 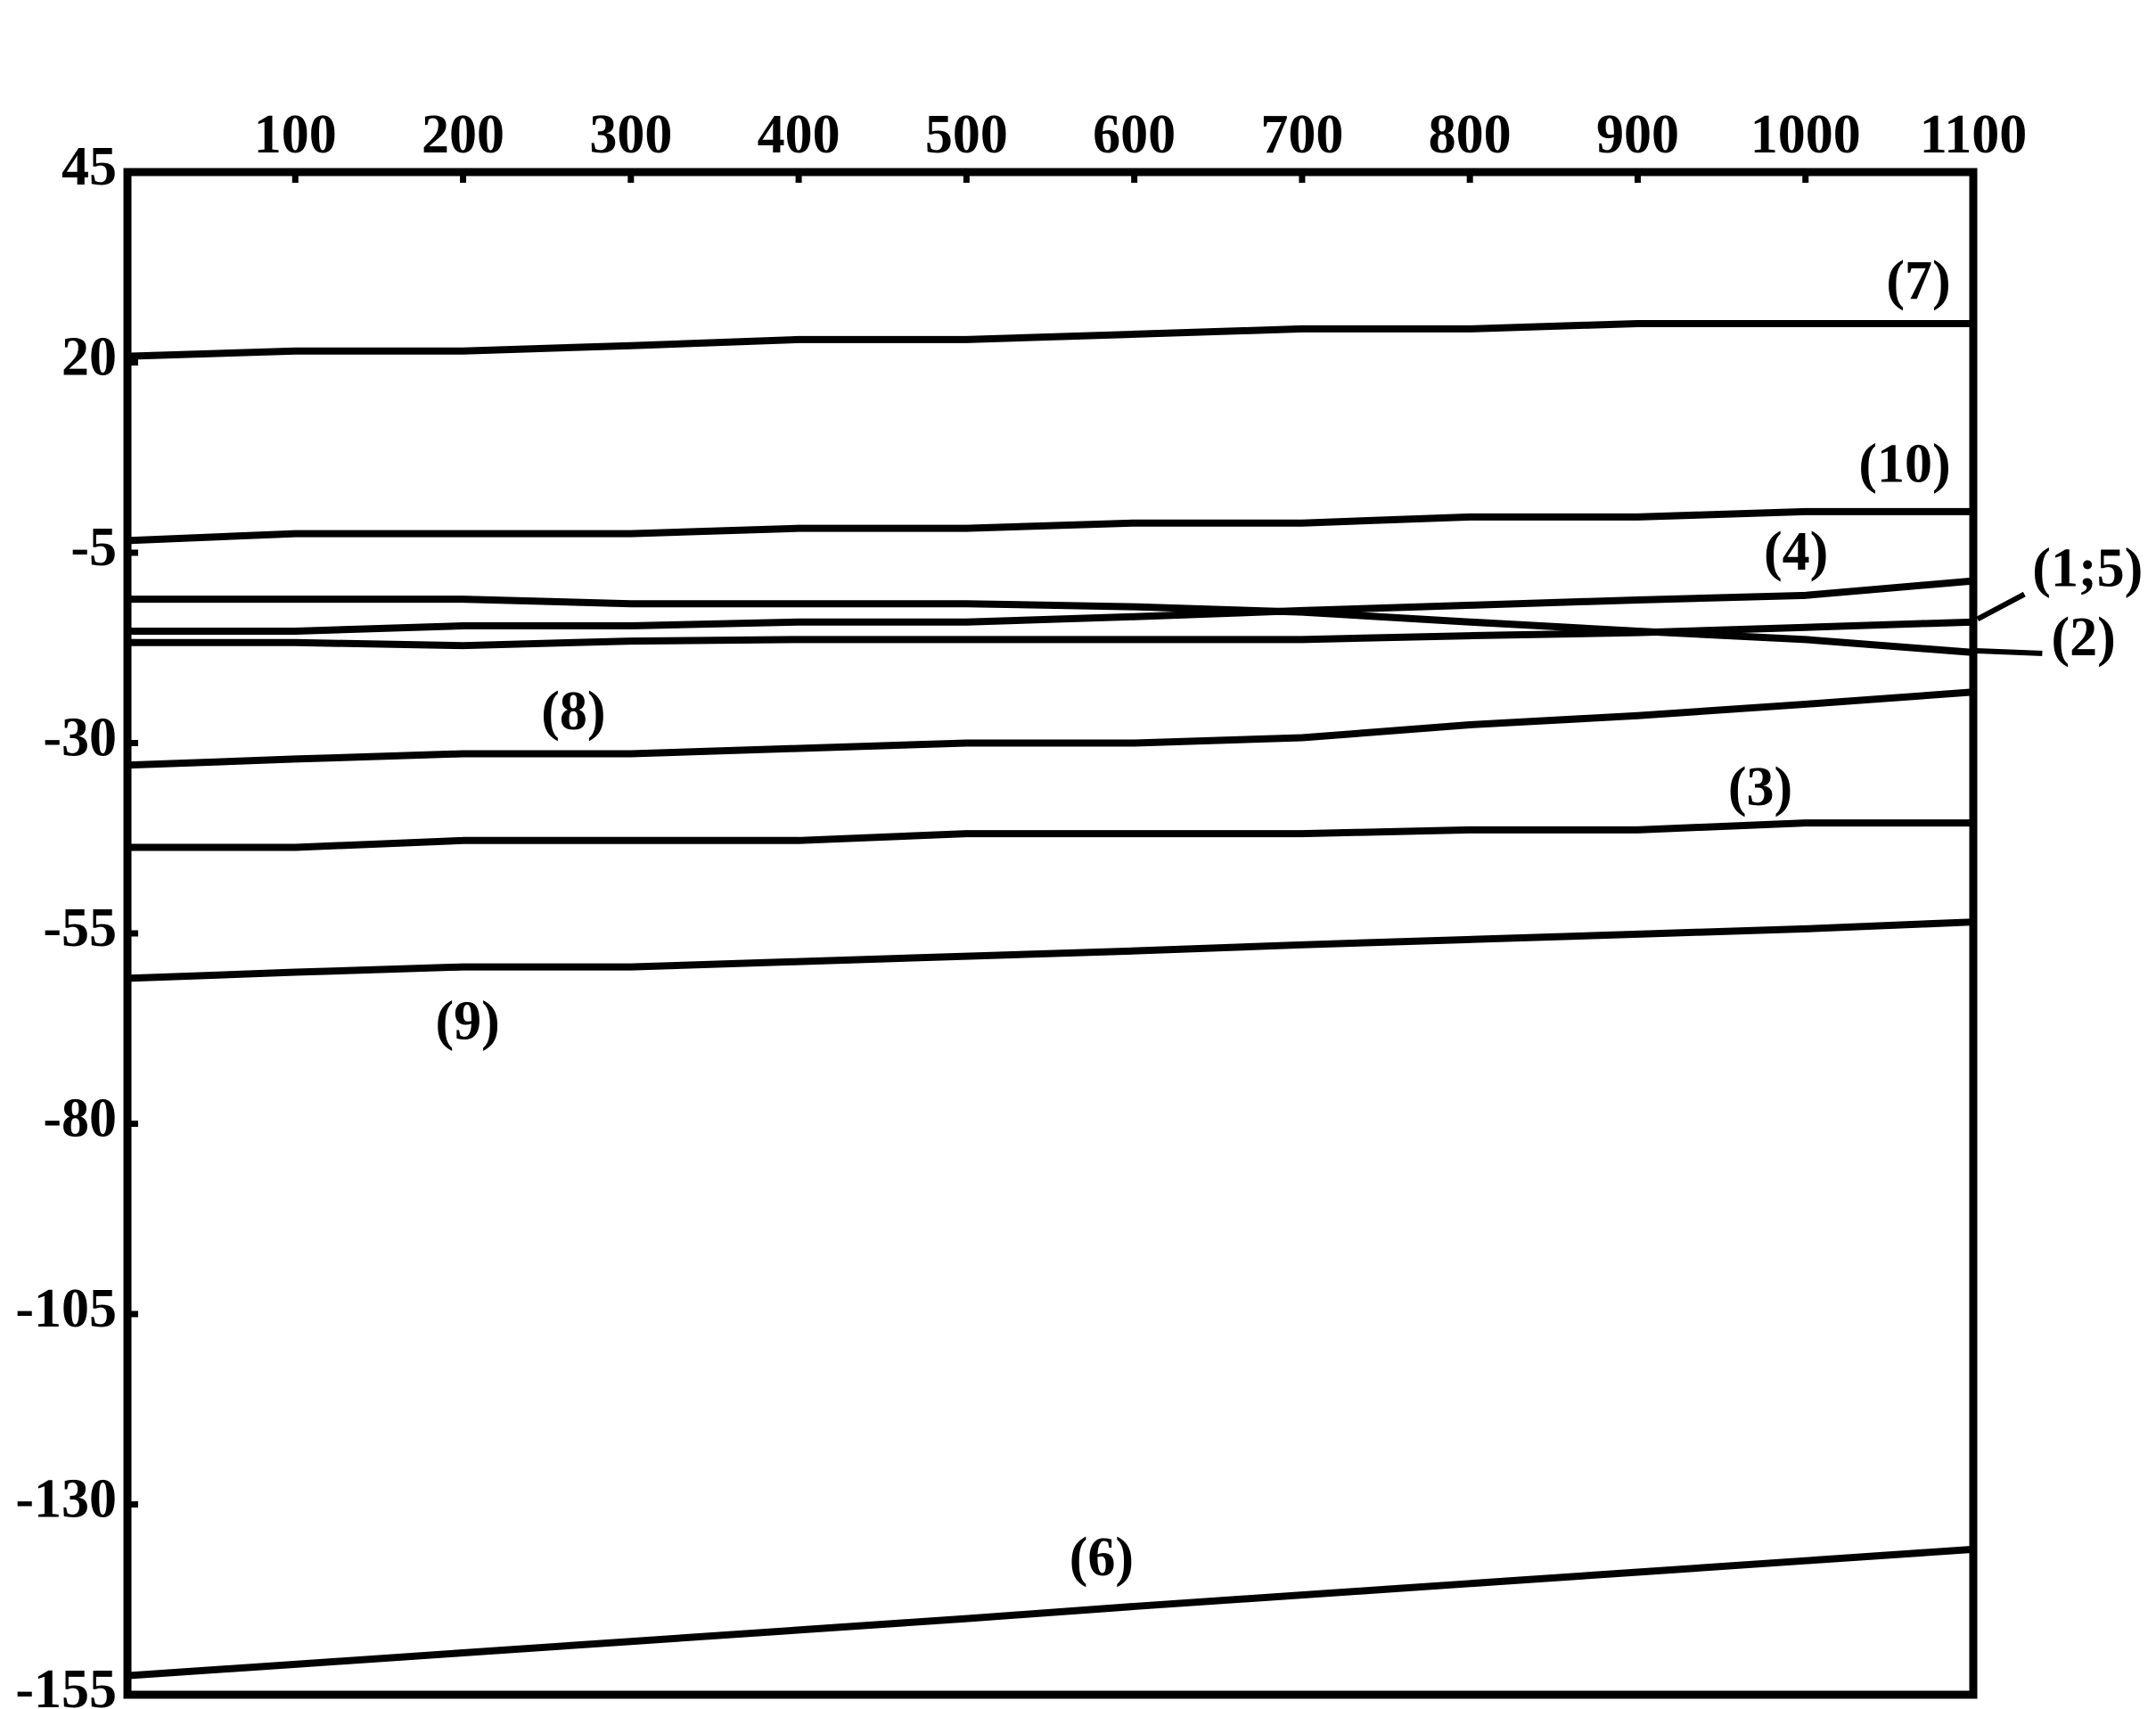 What do you see at coordinates (467, 1020) in the screenshot?
I see `series-label: (9)` at bounding box center [467, 1020].